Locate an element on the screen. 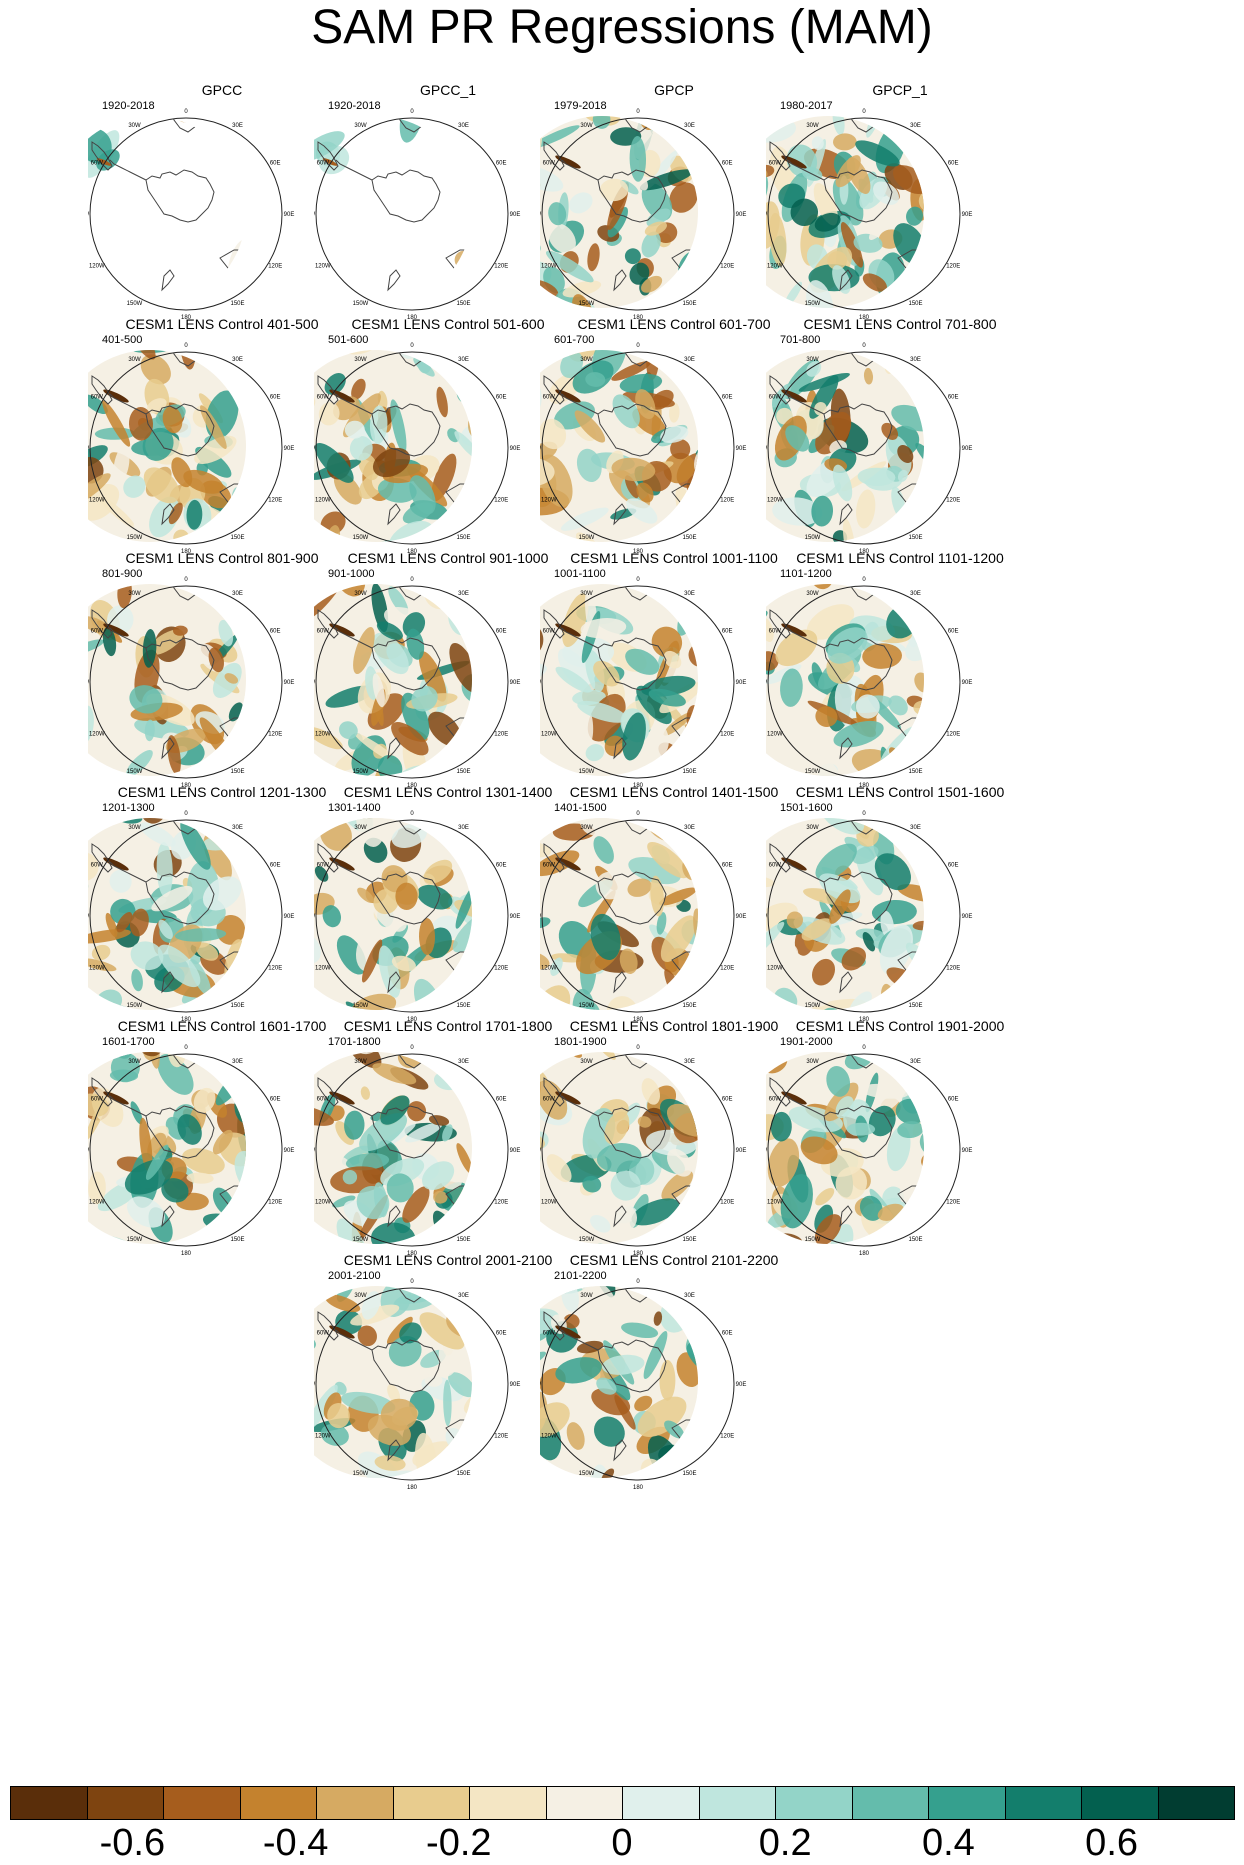 The image size is (1244, 1865). longitude-label: 30W is located at coordinates (360, 360).